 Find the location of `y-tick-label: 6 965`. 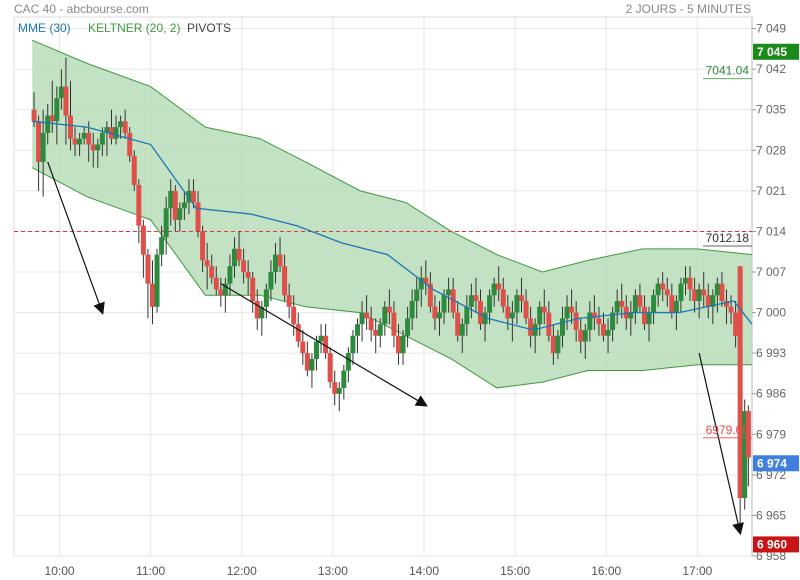

y-tick-label: 6 965 is located at coordinates (771, 515).